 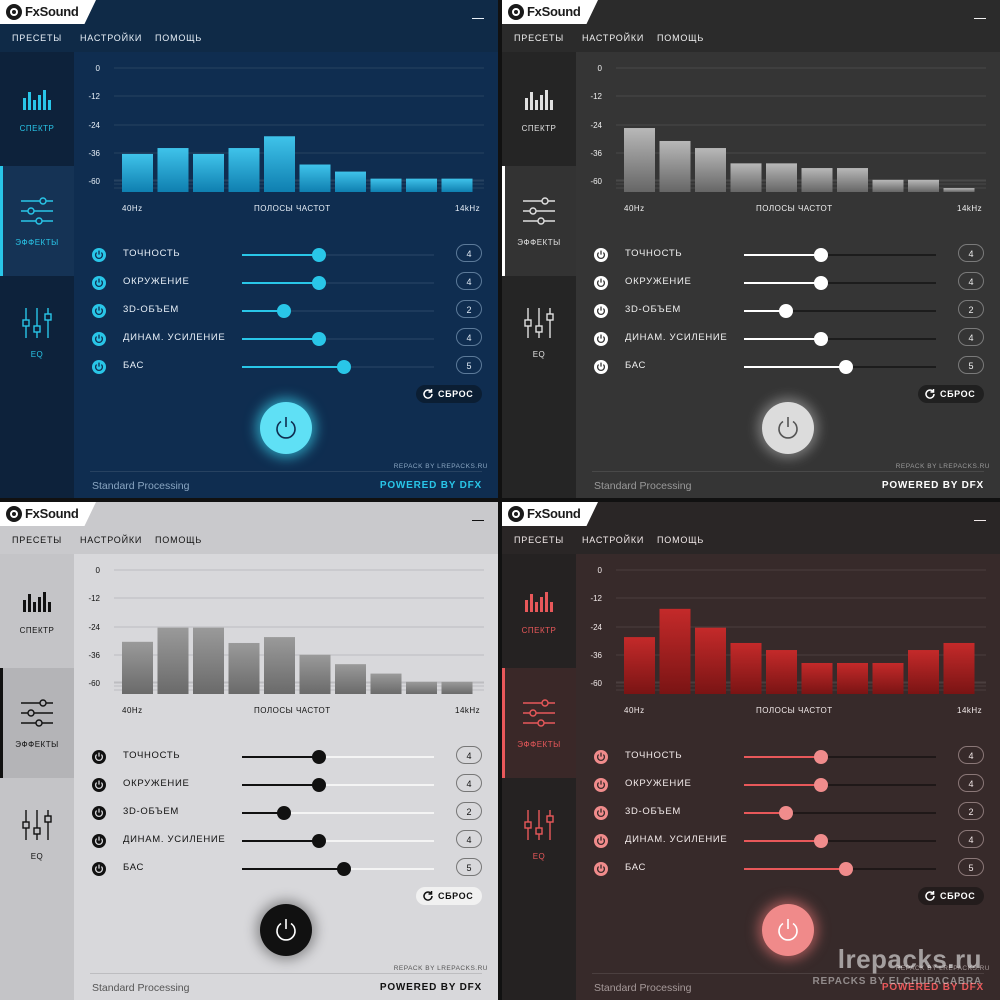 I want to click on effect-value: 4, so click(x=971, y=253).